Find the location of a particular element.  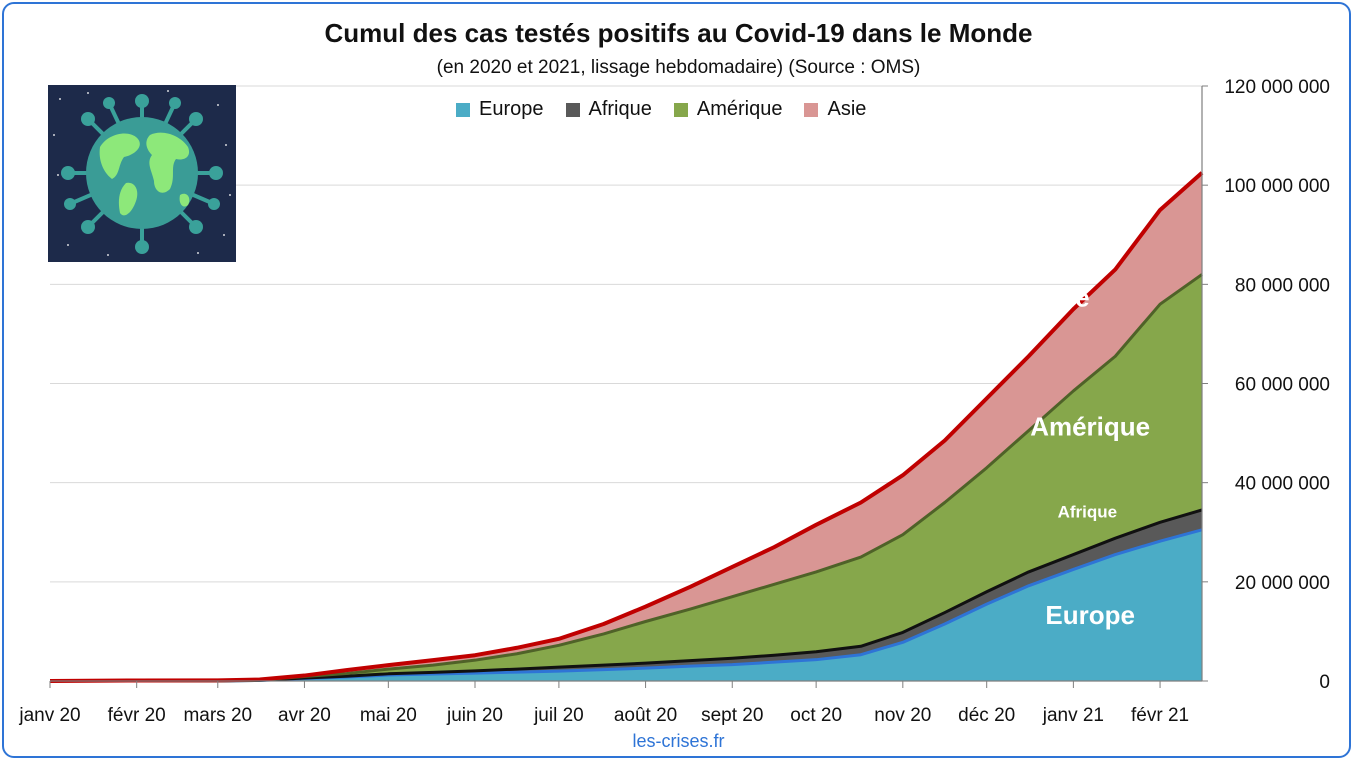

legend-label: Amérique is located at coordinates (739, 109).